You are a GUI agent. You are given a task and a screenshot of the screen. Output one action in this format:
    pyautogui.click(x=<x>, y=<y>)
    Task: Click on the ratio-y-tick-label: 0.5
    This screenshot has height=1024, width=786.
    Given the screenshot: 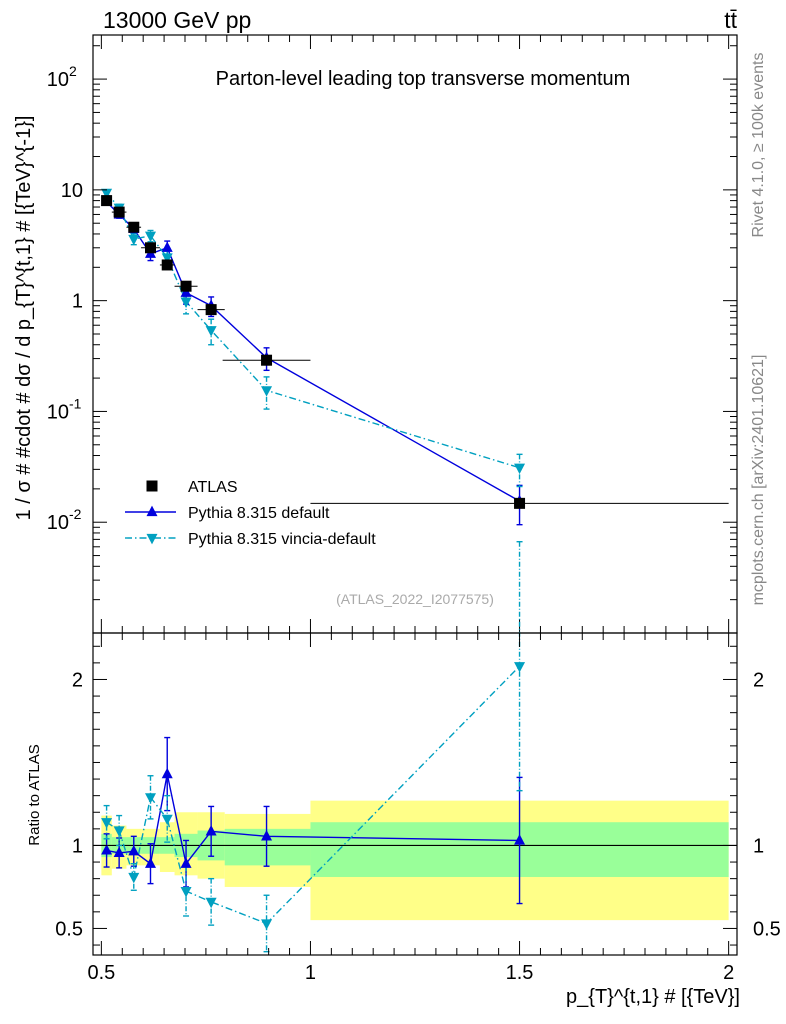 What is the action you would take?
    pyautogui.click(x=69, y=929)
    